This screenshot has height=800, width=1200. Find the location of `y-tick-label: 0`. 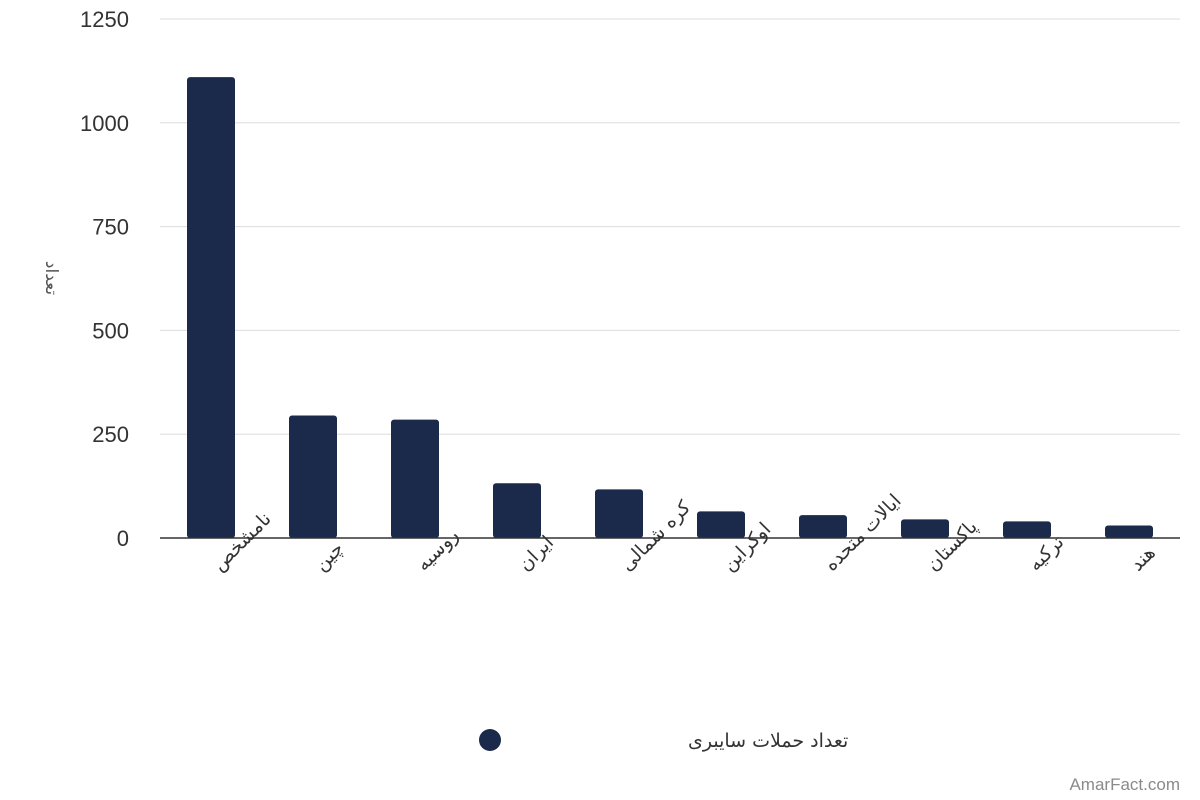

y-tick-label: 0 is located at coordinates (123, 538).